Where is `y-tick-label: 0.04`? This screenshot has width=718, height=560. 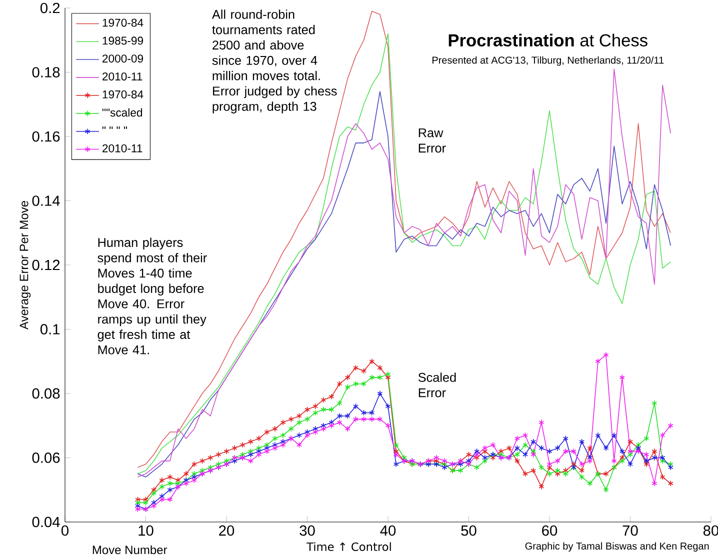 y-tick-label: 0.04 is located at coordinates (46, 522).